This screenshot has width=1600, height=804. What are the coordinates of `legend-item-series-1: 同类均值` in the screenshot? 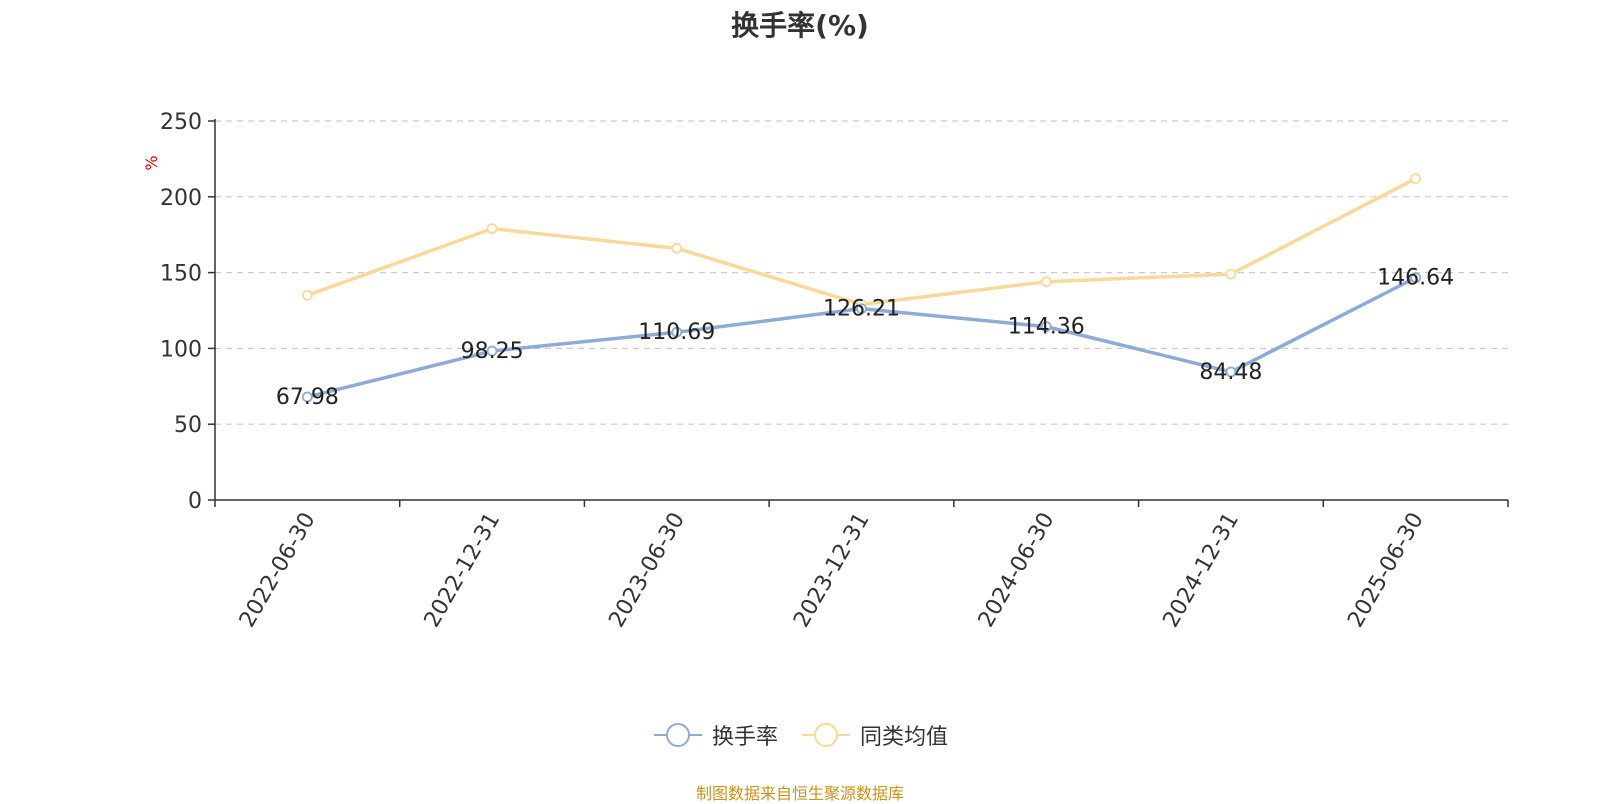 It's located at (874, 735).